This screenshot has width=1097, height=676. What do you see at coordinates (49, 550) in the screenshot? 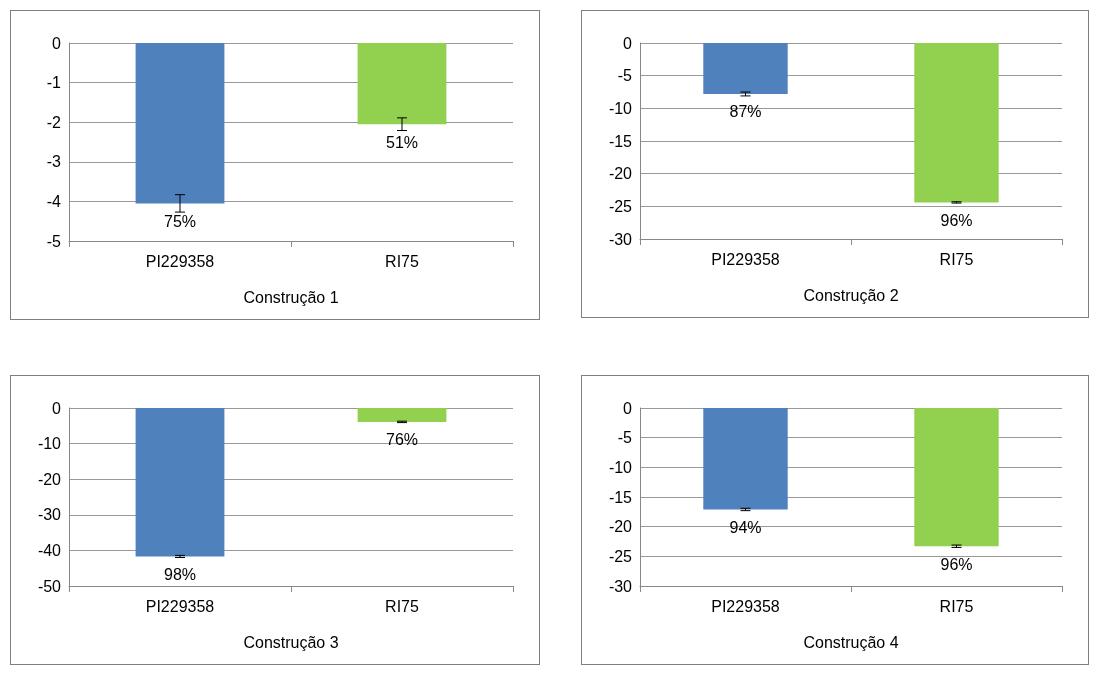
I see `y-tick-label: -40` at bounding box center [49, 550].